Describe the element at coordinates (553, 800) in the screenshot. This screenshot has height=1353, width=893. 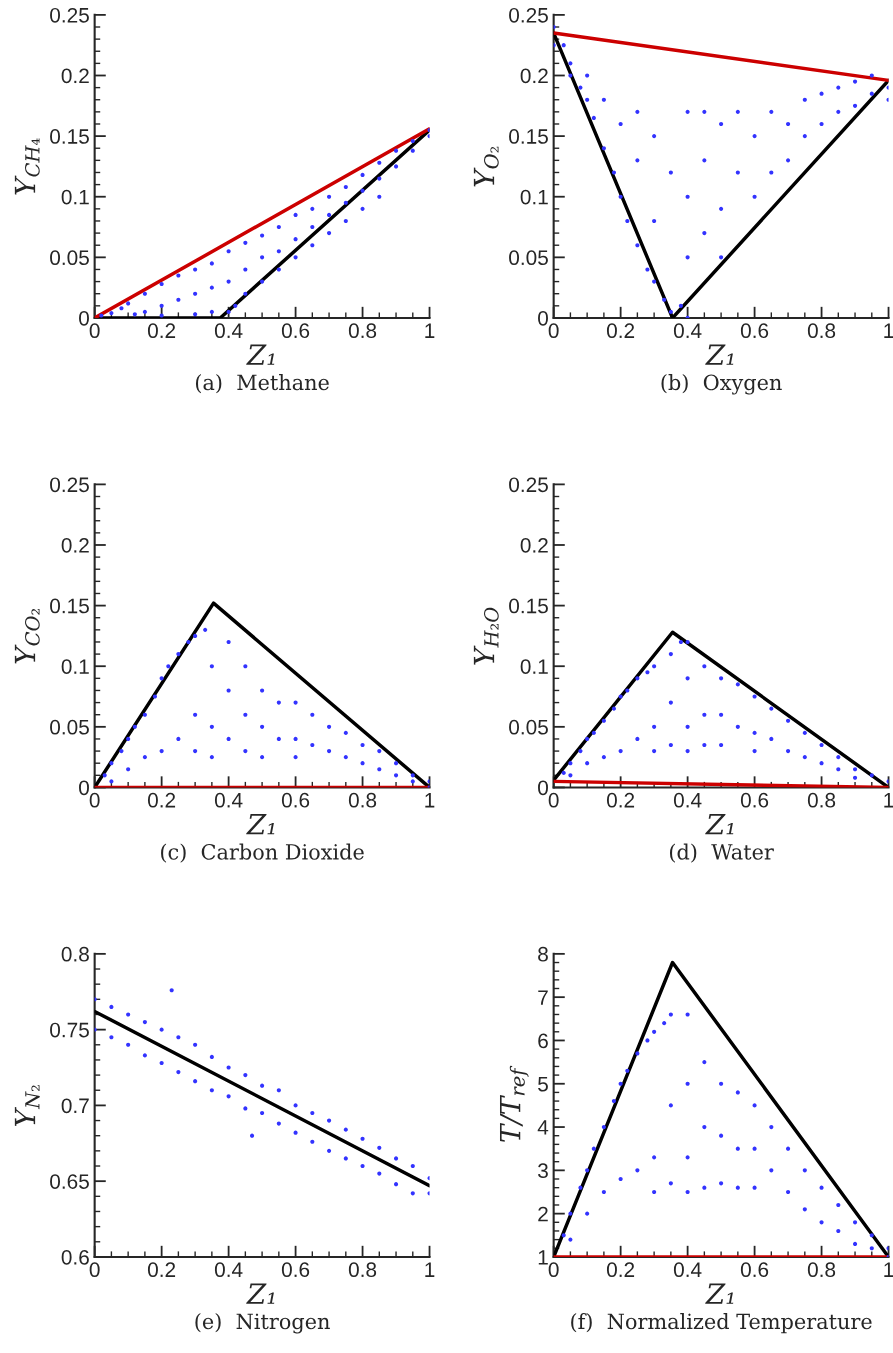
I see `x-tick-label: 0` at that location.